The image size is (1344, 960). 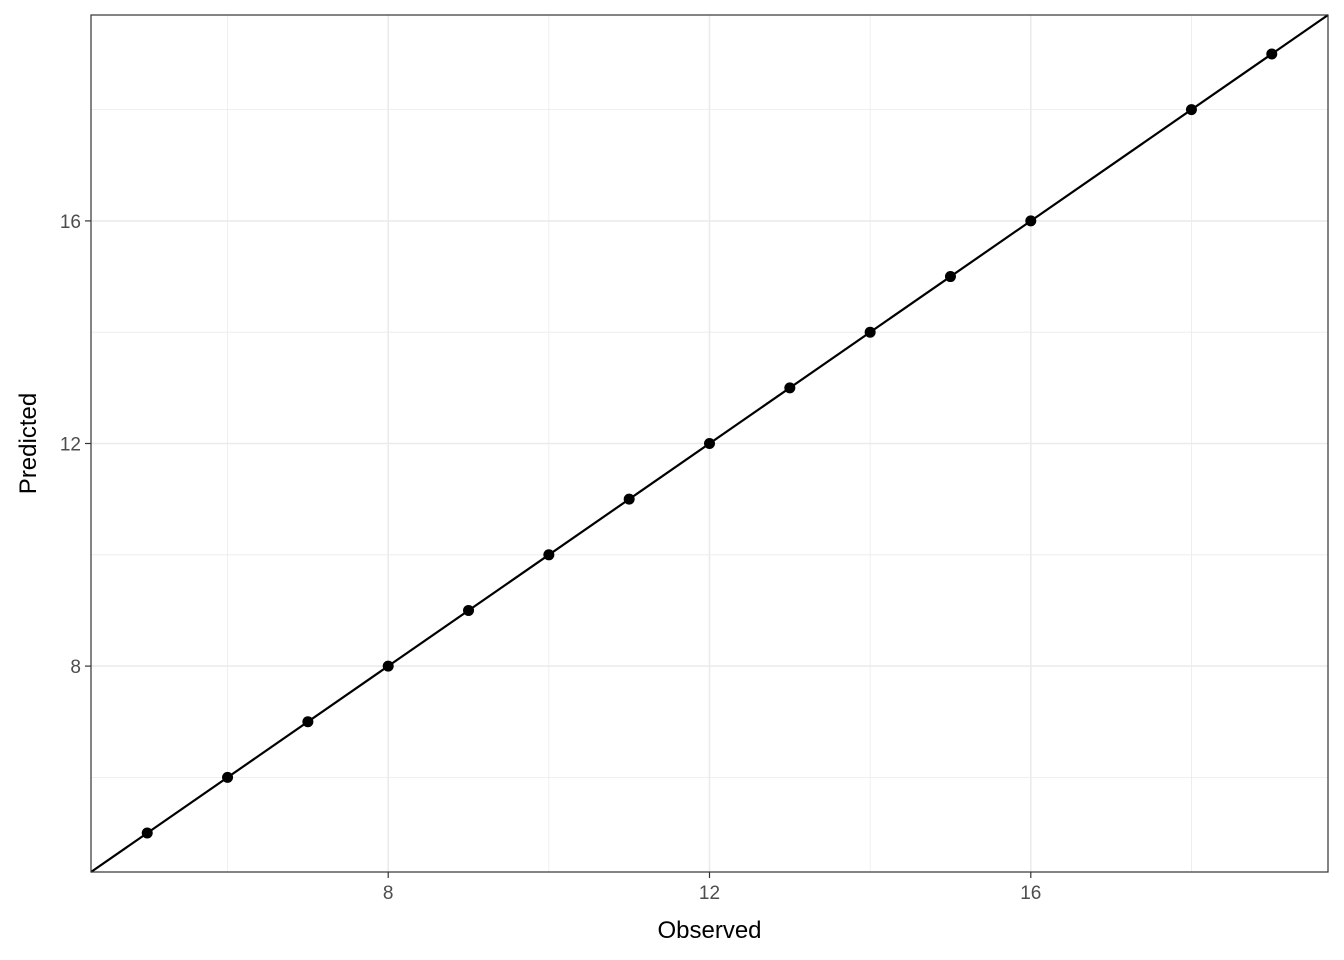 What do you see at coordinates (70, 445) in the screenshot?
I see `y-tick-label: 12` at bounding box center [70, 445].